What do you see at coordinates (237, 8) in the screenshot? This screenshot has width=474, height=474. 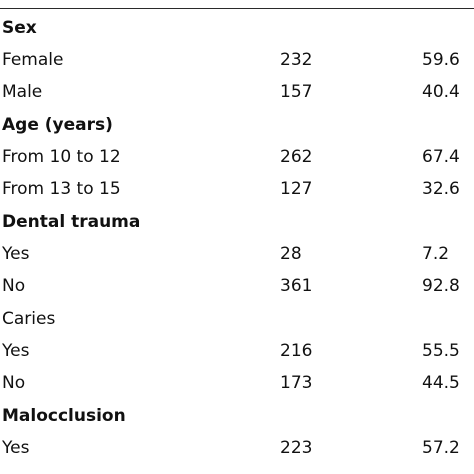 I see `table-top-rule` at bounding box center [237, 8].